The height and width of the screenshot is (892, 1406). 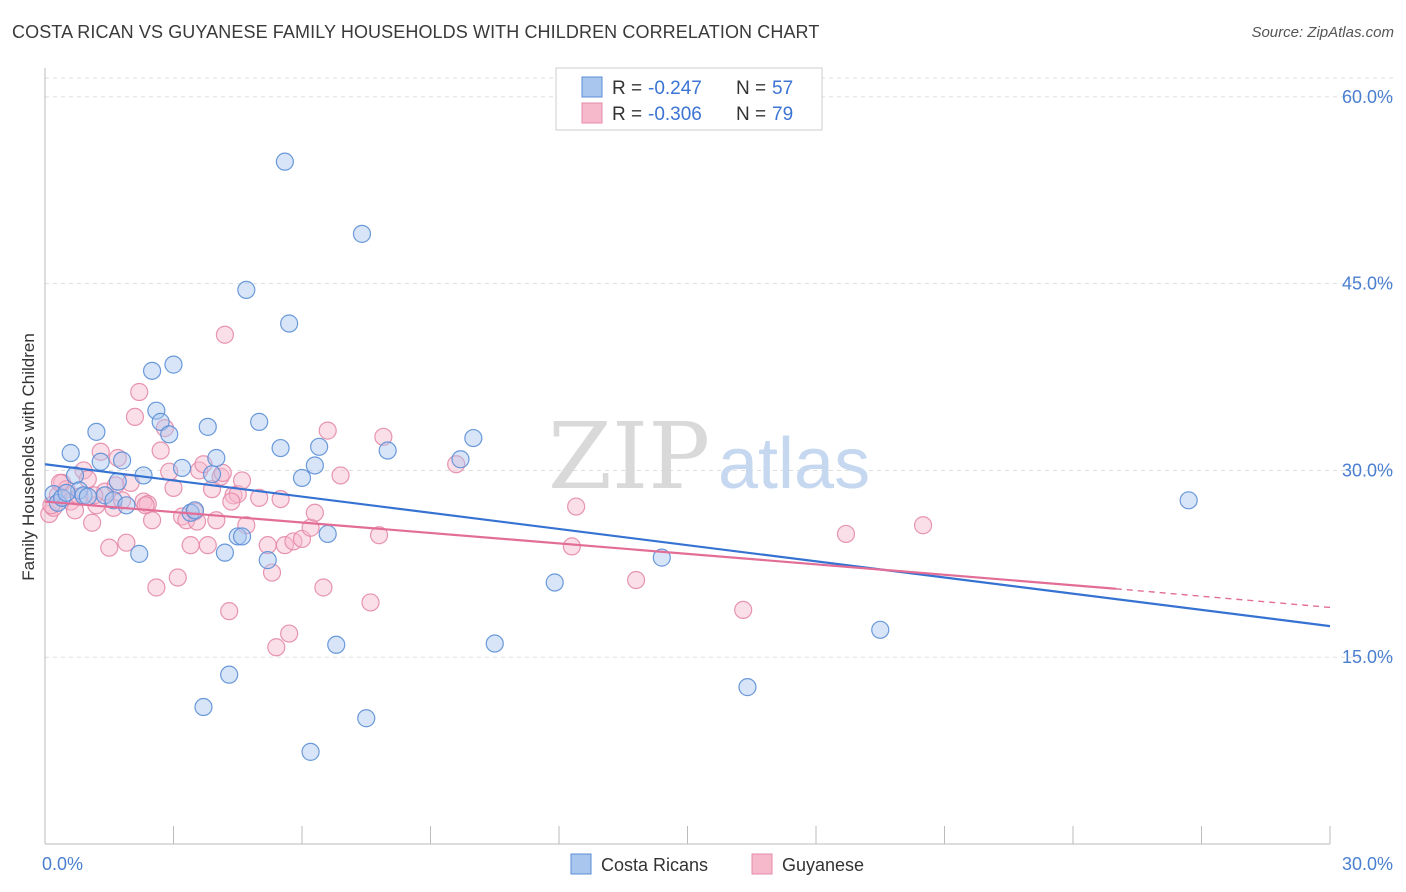 I want to click on x-tick-label-0: 0.0%, so click(x=62, y=864).